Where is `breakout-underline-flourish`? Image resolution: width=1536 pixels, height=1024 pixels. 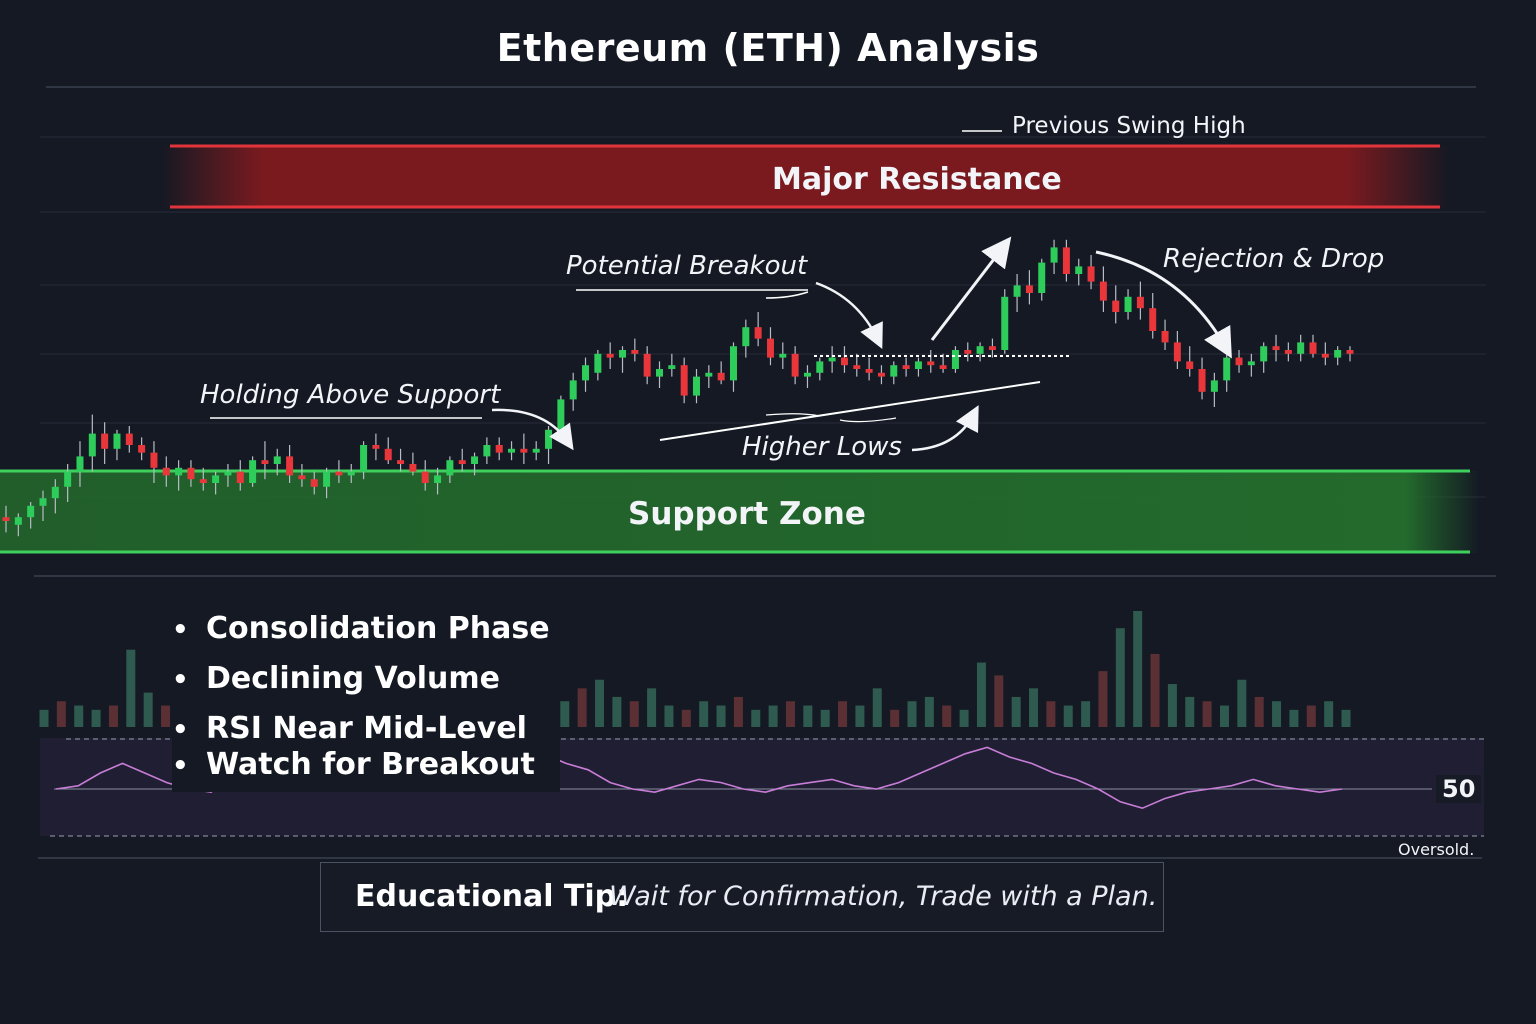 breakout-underline-flourish is located at coordinates (787, 295).